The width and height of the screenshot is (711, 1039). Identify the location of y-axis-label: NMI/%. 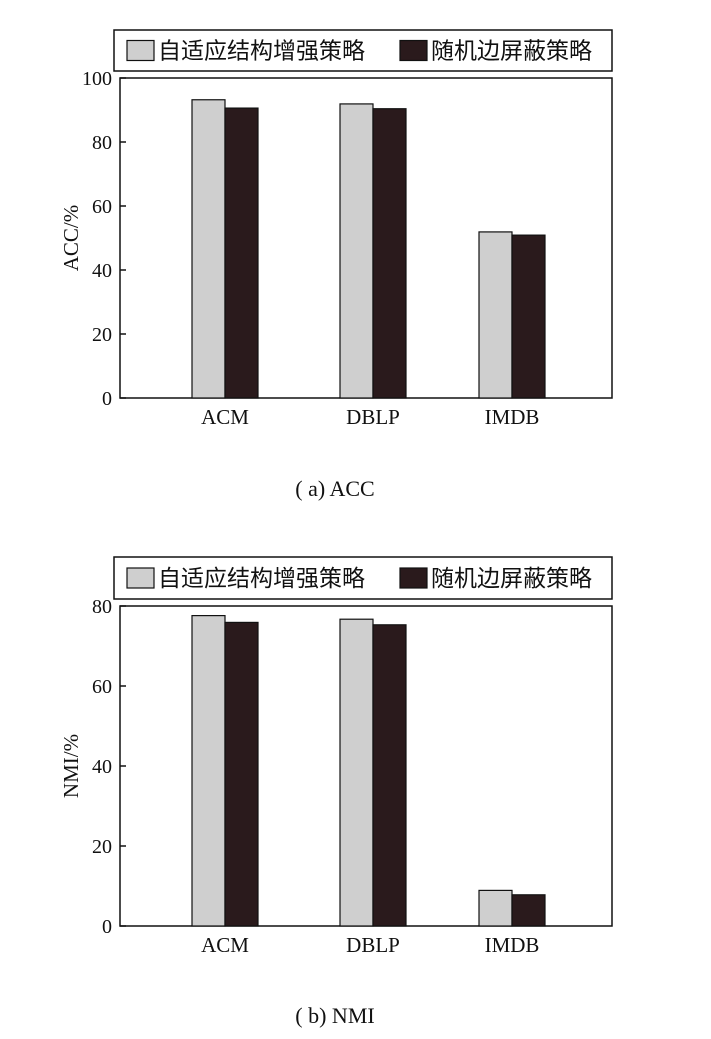
(71, 766).